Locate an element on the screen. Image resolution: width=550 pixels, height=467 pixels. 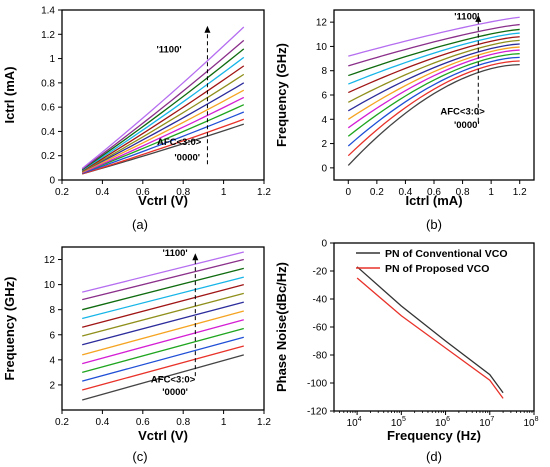
y-tick-label: 1 is located at coordinates (52, 59).